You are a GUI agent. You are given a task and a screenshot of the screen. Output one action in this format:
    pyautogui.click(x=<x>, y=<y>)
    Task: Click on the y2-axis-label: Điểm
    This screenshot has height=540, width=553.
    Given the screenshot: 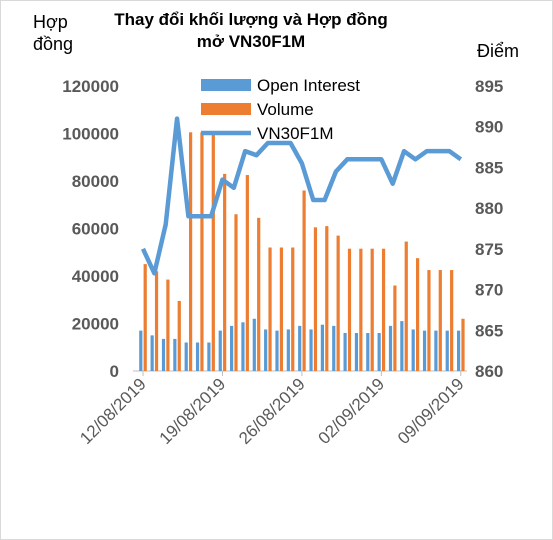 What is the action you would take?
    pyautogui.click(x=498, y=51)
    